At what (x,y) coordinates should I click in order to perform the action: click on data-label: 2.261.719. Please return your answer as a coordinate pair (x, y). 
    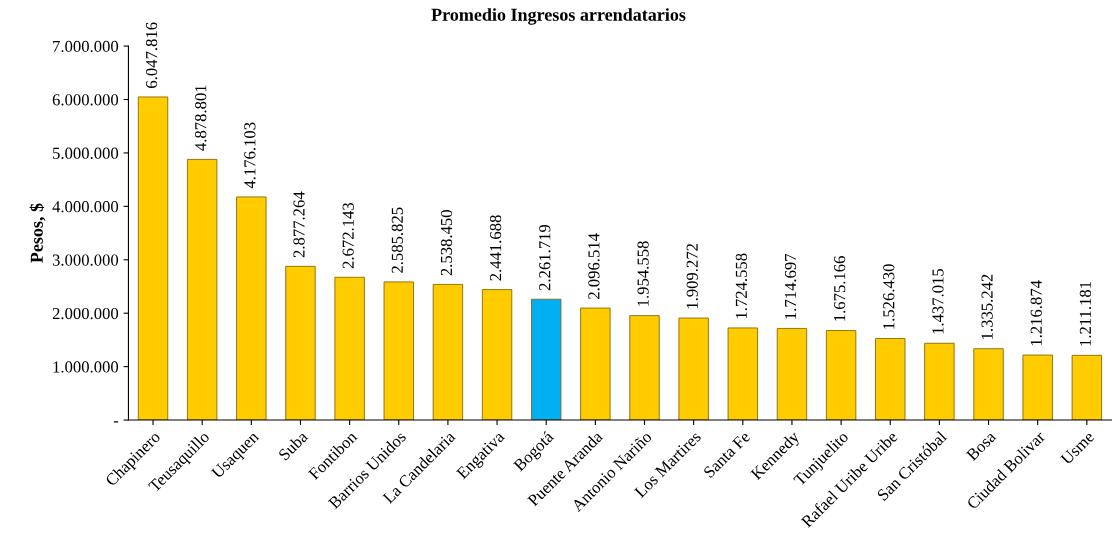
    Looking at the image, I should click on (545, 257).